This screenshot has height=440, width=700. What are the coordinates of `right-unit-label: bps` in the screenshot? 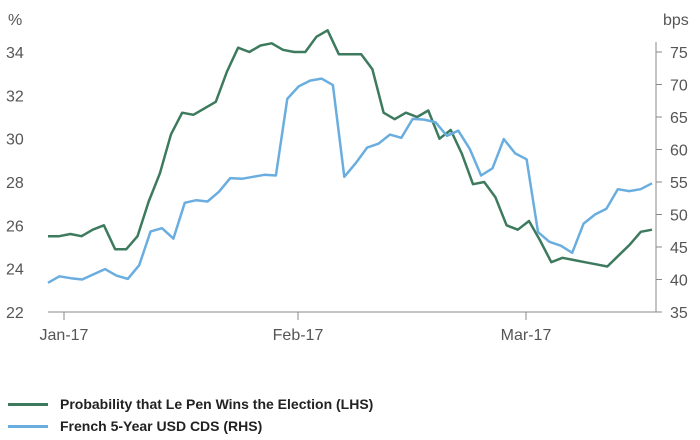 It's located at (676, 20).